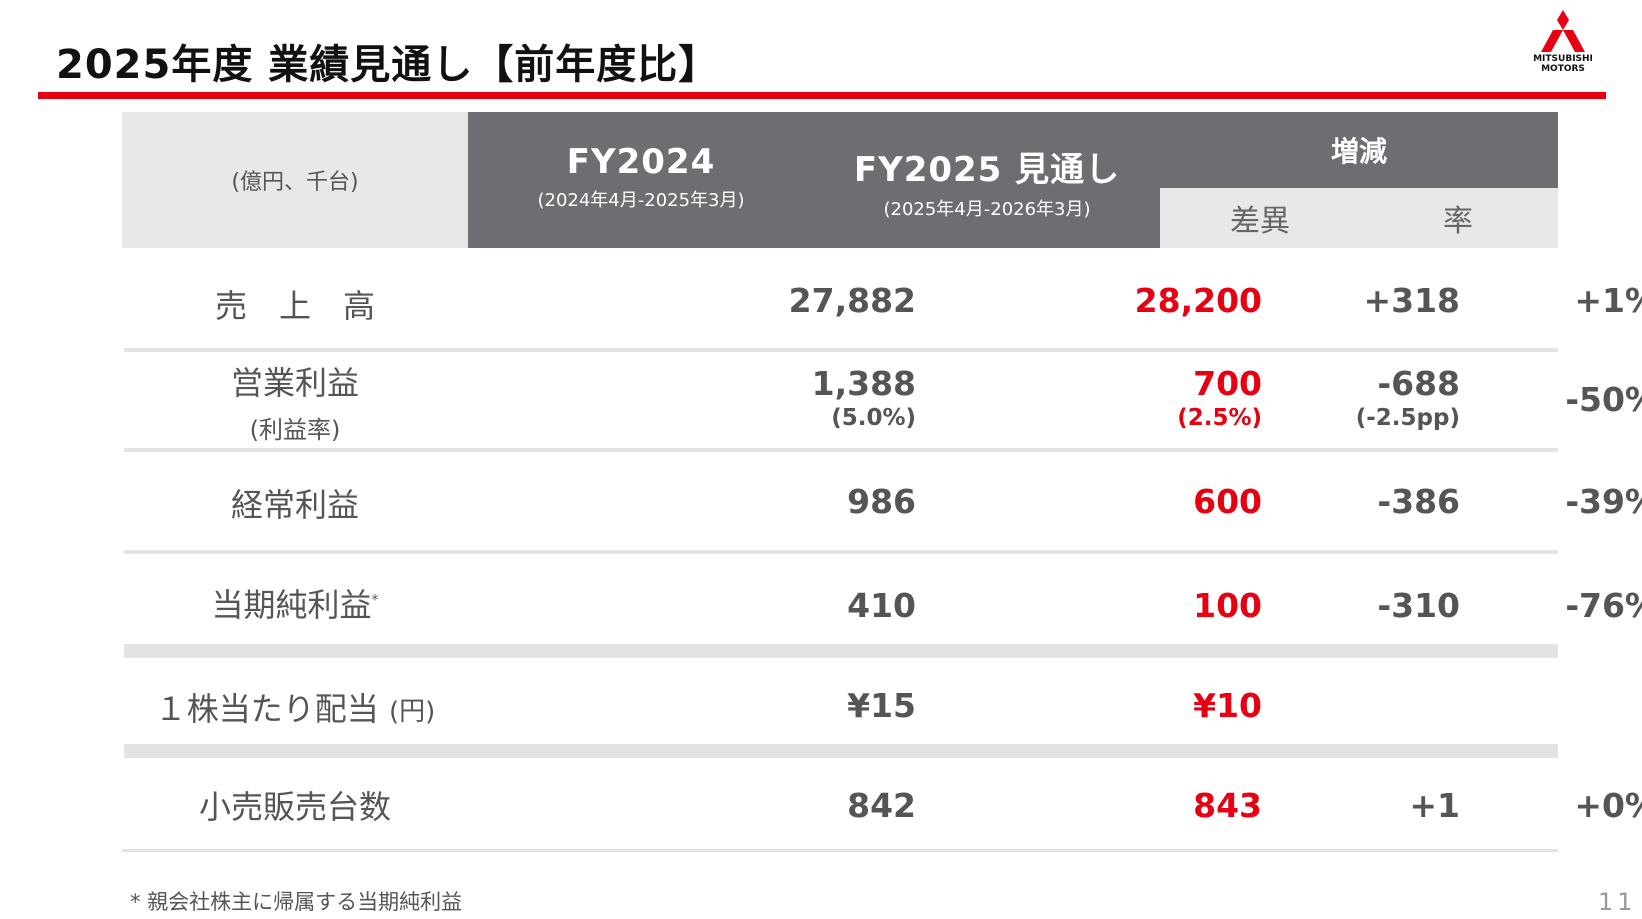 The height and width of the screenshot is (919, 1642). What do you see at coordinates (295, 180) in the screenshot?
I see `unit-label: (億円、千台)` at bounding box center [295, 180].